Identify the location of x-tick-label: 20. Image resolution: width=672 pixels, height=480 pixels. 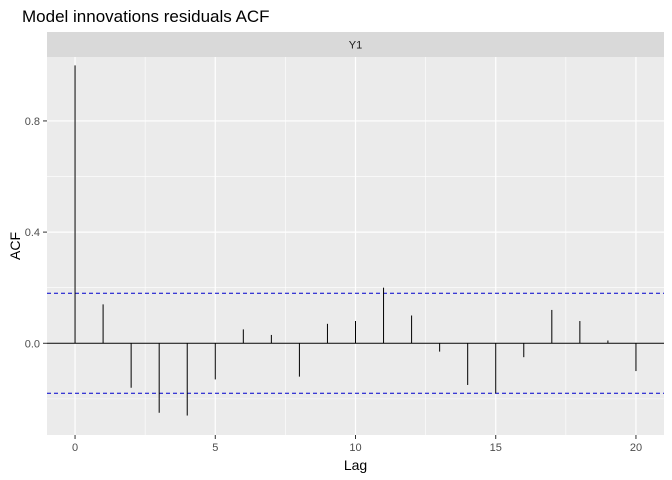
(636, 448).